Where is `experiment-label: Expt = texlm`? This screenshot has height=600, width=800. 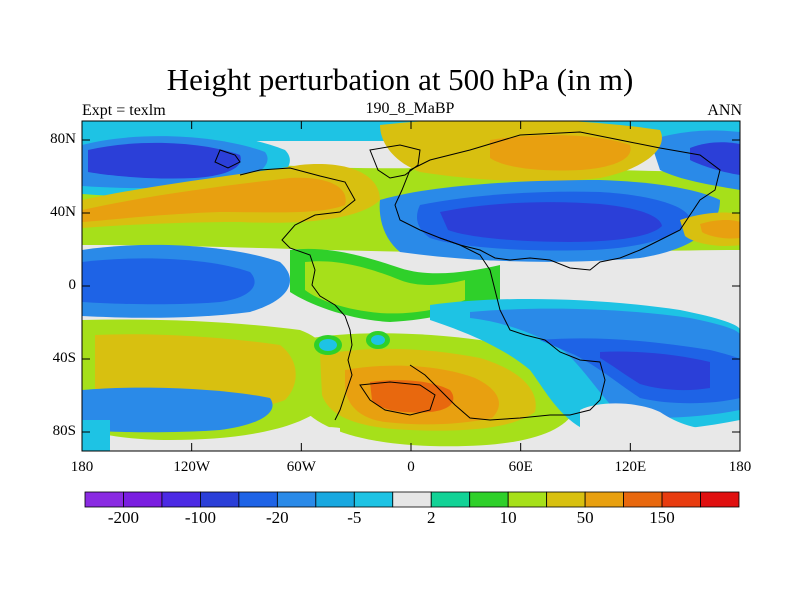
experiment-label: Expt = texlm is located at coordinates (124, 110).